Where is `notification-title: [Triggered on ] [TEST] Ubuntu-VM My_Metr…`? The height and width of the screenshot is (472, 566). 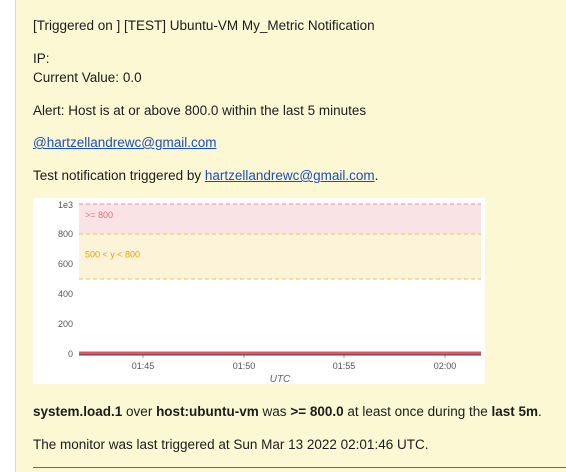
notification-title: [Triggered on ] [TEST] Ubuntu-VM My_Metr… is located at coordinates (204, 25).